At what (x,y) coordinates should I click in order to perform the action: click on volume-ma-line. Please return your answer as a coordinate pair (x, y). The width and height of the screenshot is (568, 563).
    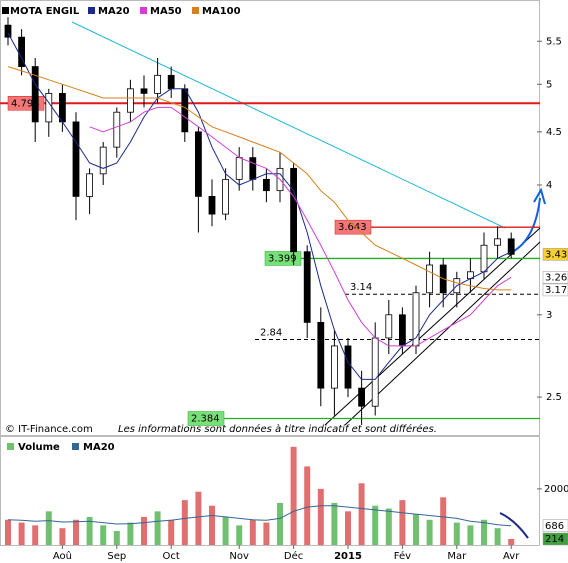
    Looking at the image, I should click on (259, 516).